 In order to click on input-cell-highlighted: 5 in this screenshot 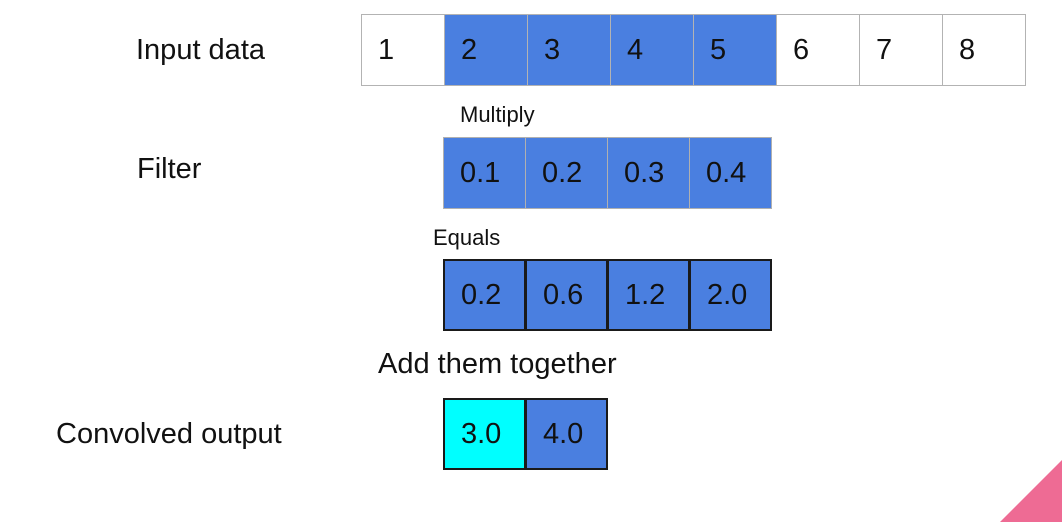, I will do `click(735, 50)`.